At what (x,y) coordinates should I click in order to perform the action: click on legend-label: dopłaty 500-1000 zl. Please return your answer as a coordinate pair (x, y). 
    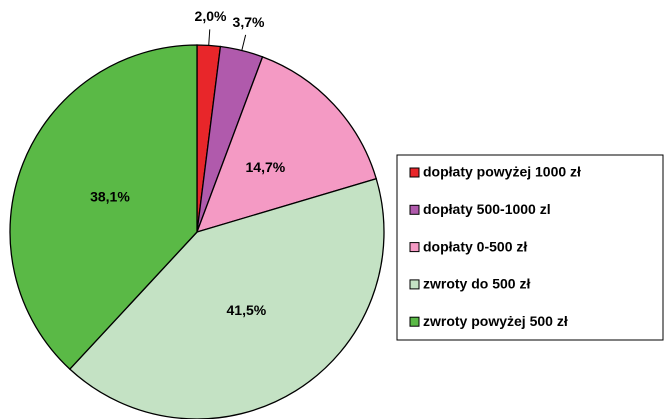
    Looking at the image, I should click on (487, 209).